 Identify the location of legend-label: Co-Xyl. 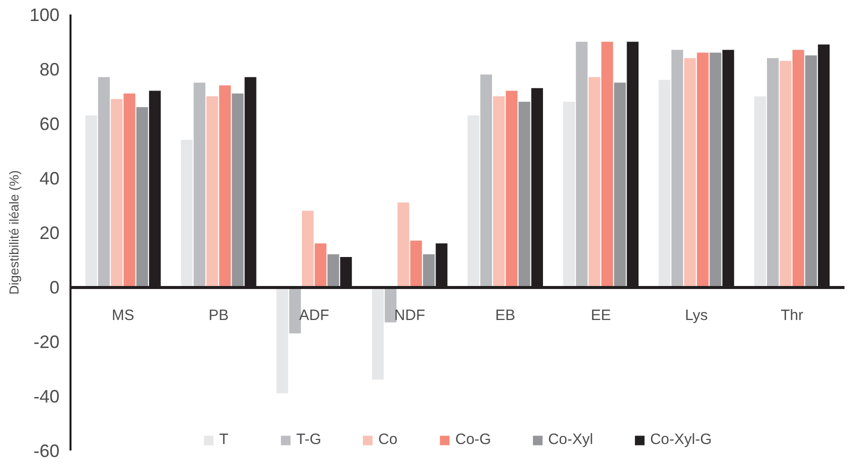
(571, 439).